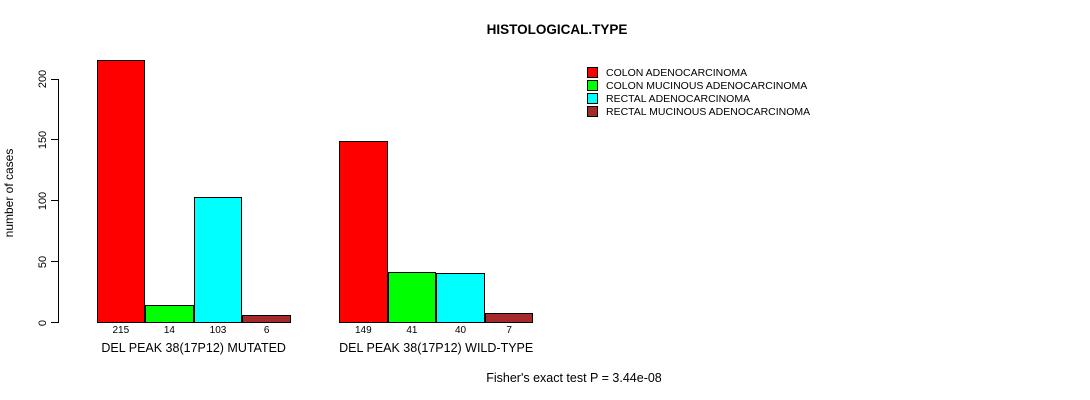 The width and height of the screenshot is (1090, 400). I want to click on legend-item: COLON ADENOCARCINOMA, so click(667, 72).